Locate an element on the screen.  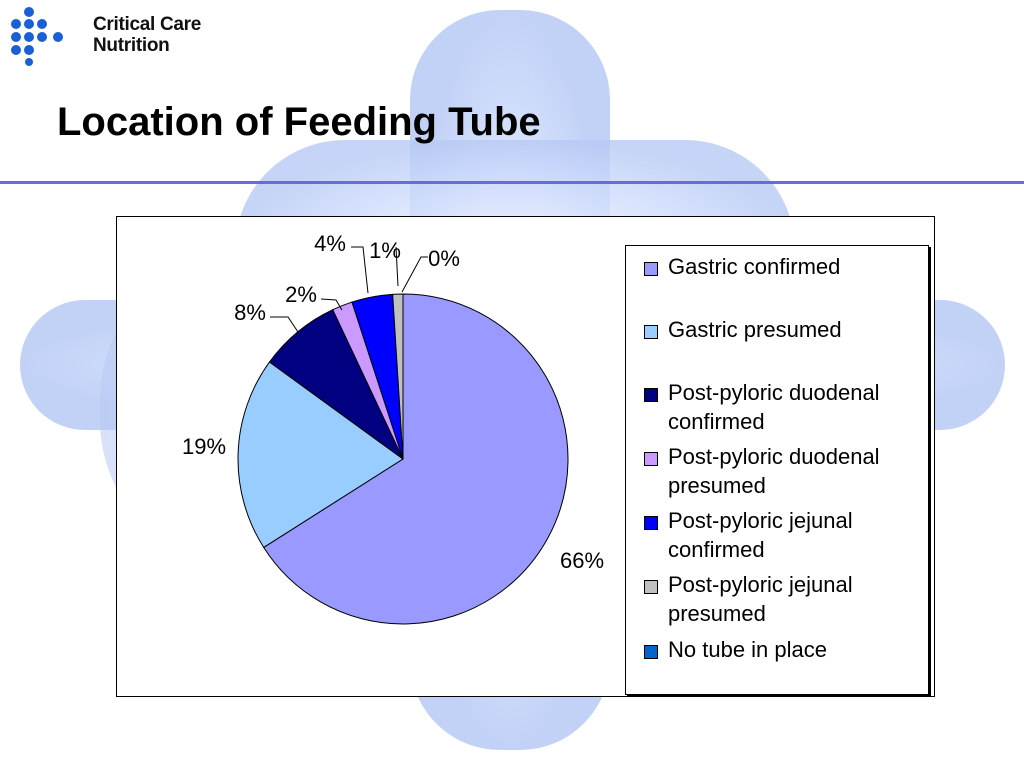
data-label: 8% is located at coordinates (250, 312).